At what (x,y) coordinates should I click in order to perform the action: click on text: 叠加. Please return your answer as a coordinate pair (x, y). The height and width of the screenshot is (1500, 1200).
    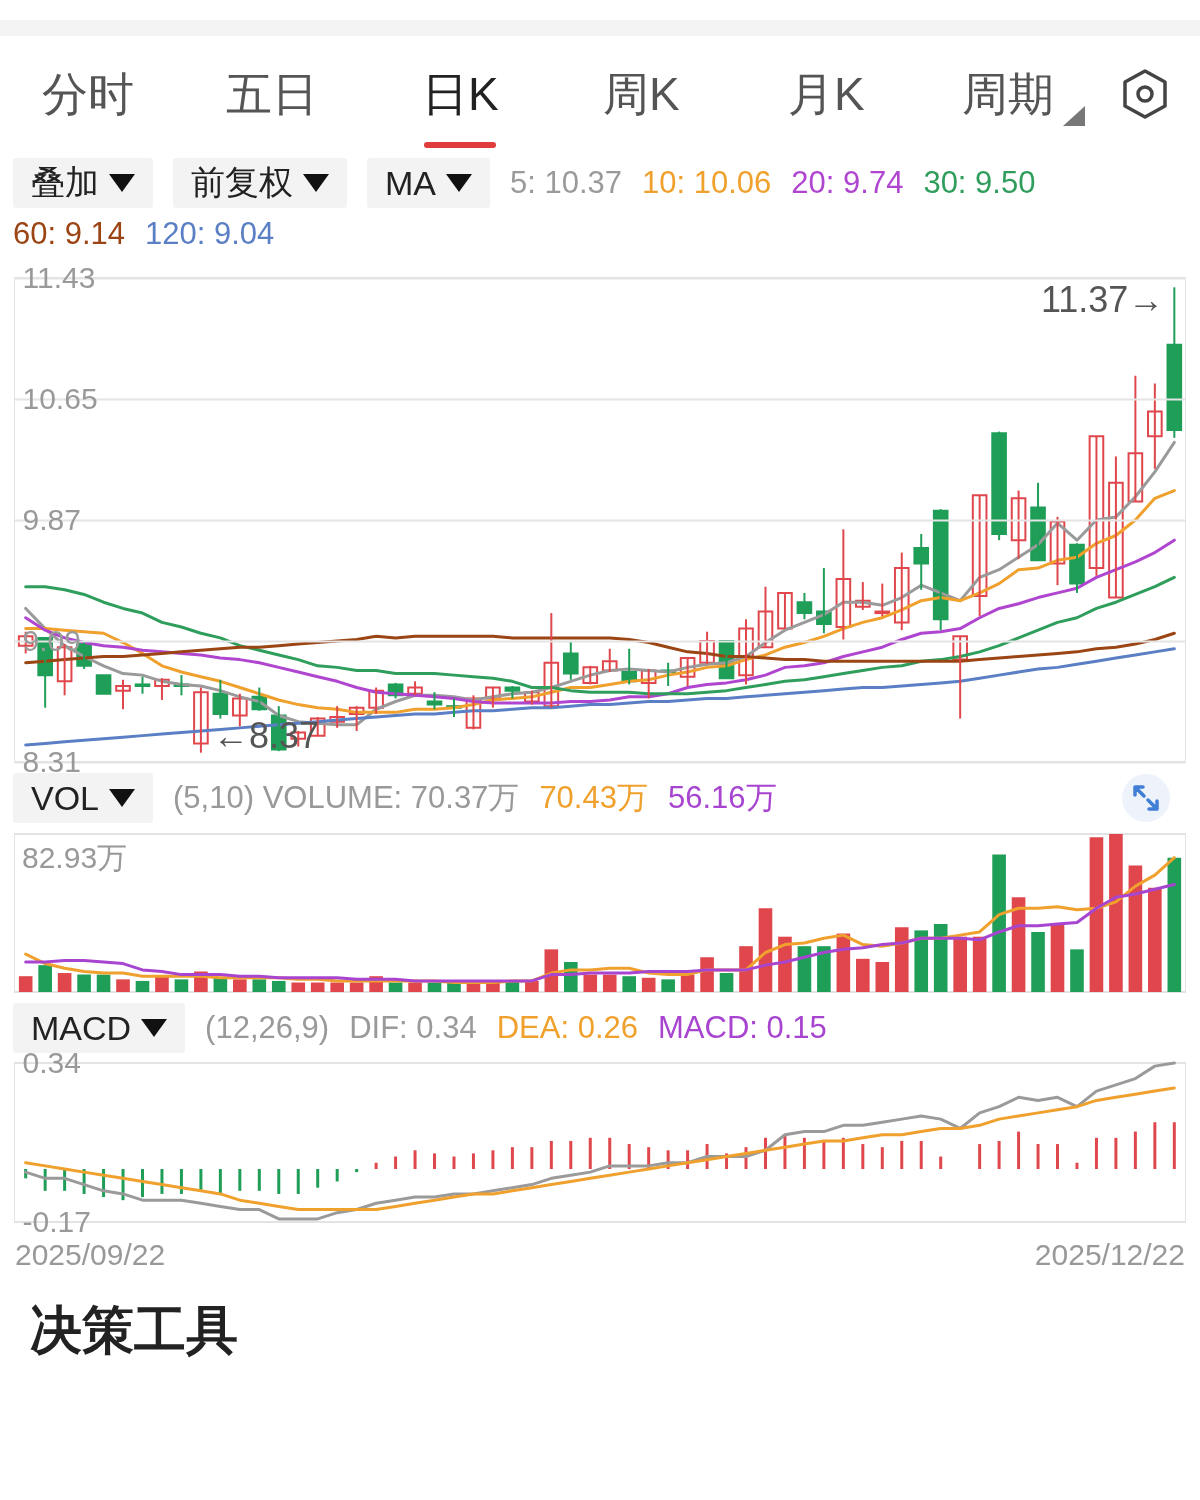
    Looking at the image, I should click on (65, 182).